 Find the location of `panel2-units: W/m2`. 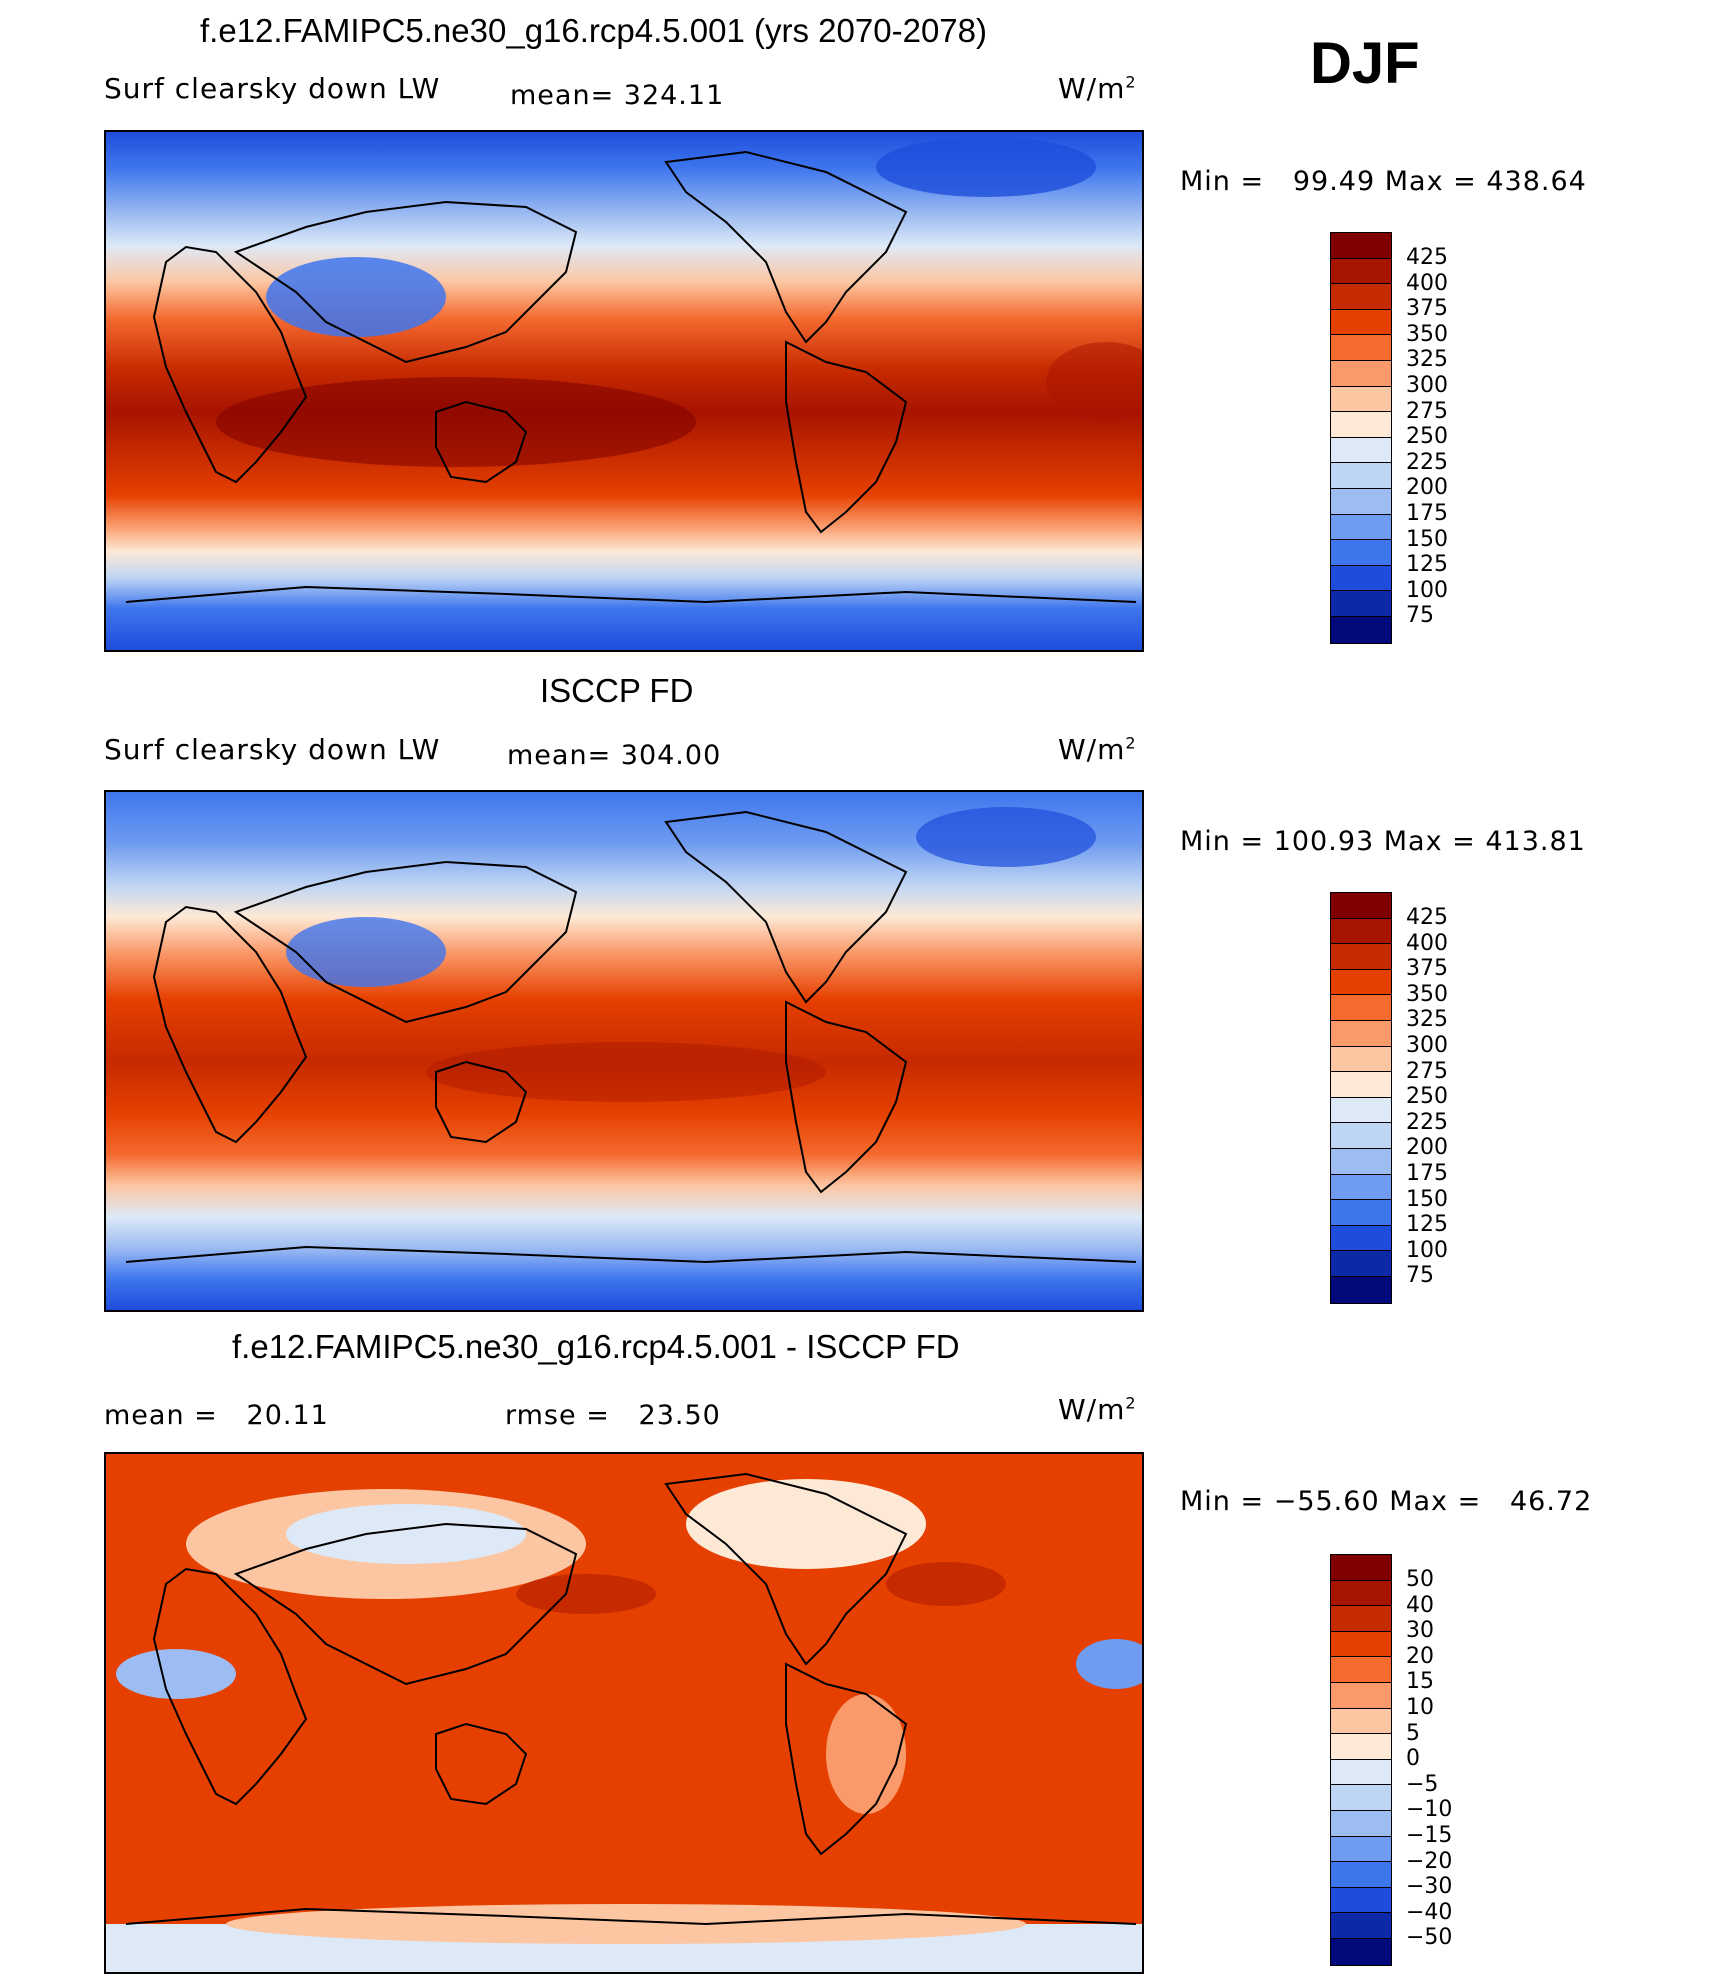

panel2-units: W/m2 is located at coordinates (1097, 749).